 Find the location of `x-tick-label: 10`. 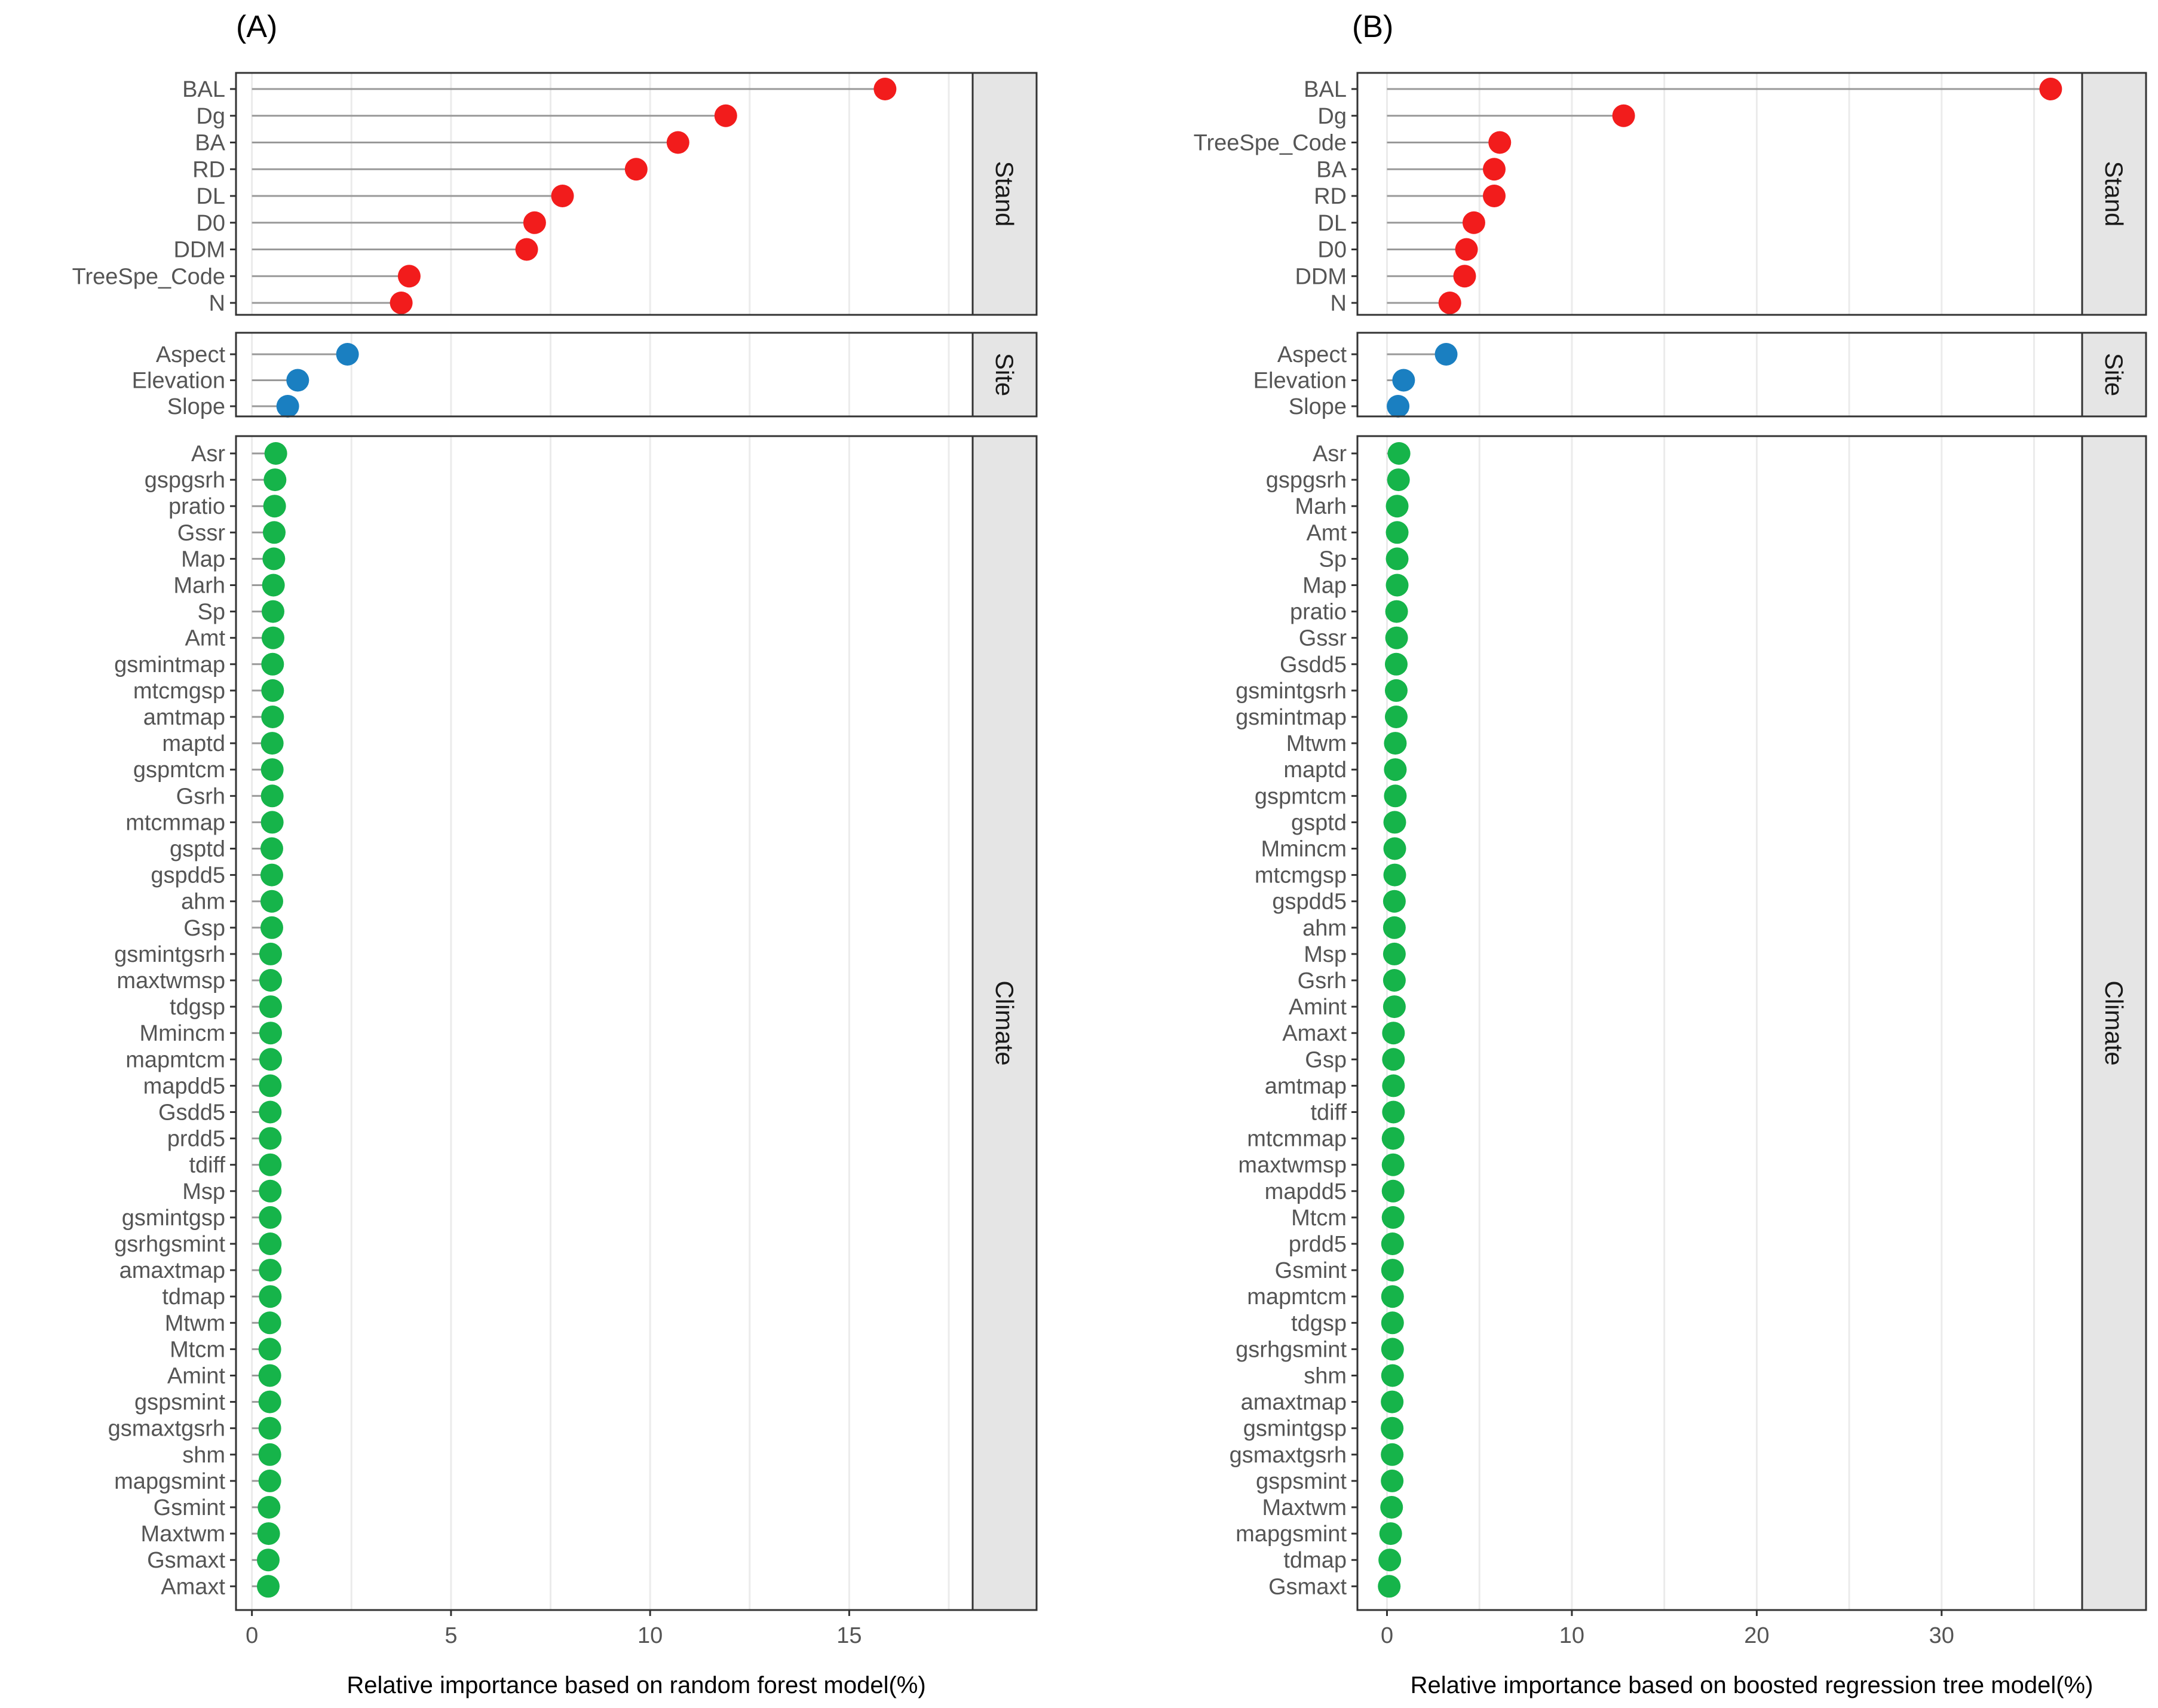

x-tick-label: 10 is located at coordinates (1571, 1635).